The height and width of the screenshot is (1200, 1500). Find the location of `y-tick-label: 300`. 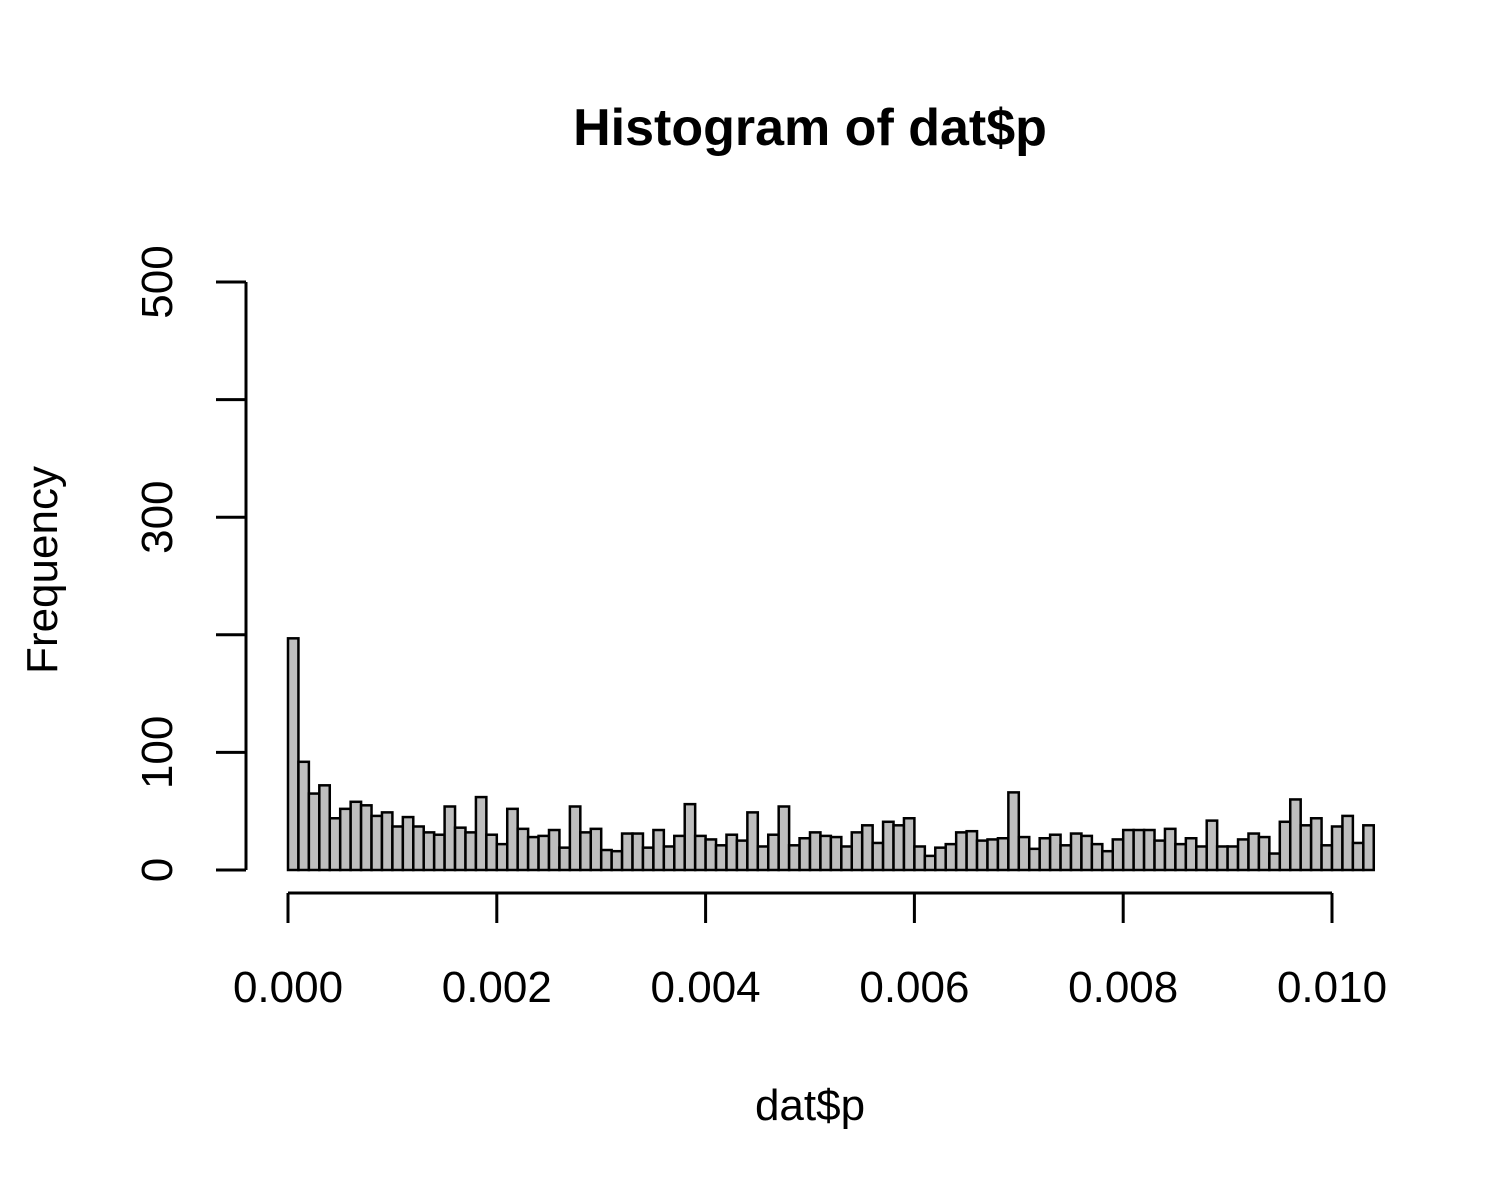

y-tick-label: 300 is located at coordinates (157, 516).